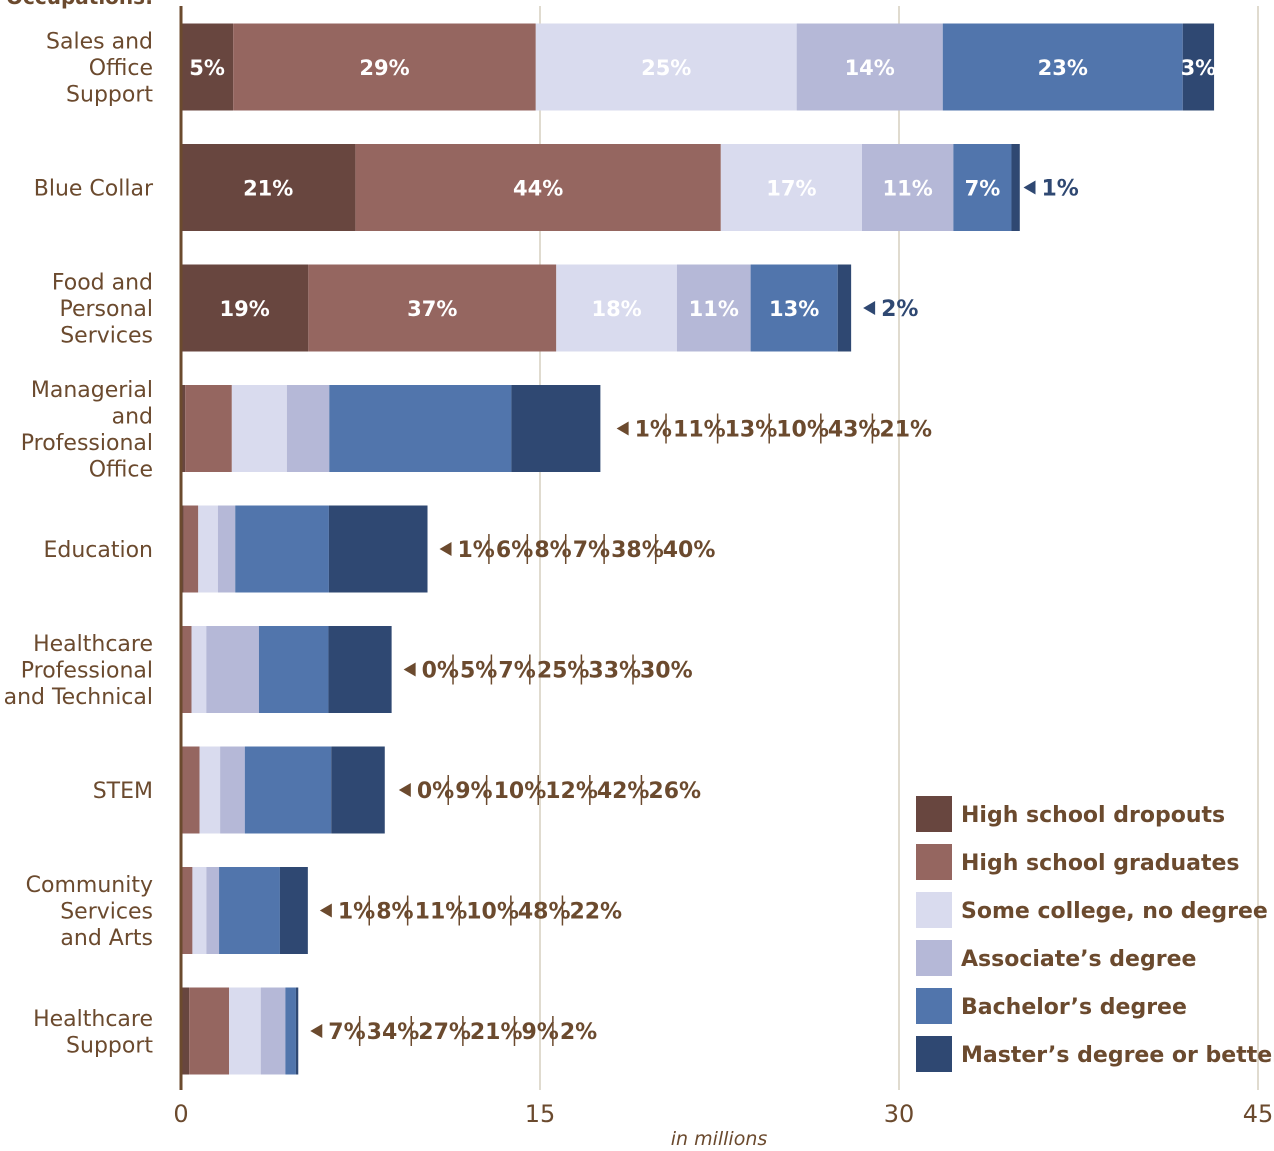  What do you see at coordinates (79, 4) in the screenshot?
I see `y-axis-title: Occupations:` at bounding box center [79, 4].